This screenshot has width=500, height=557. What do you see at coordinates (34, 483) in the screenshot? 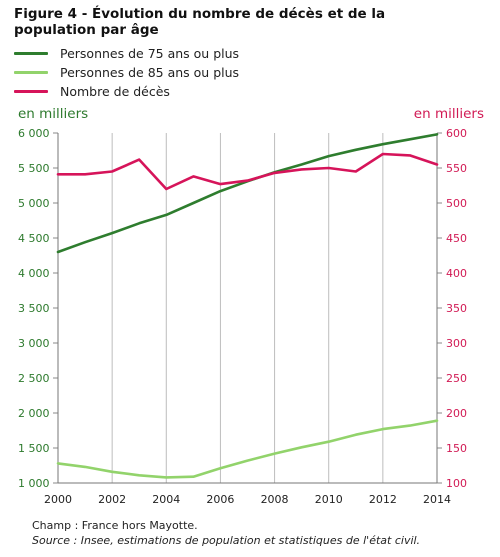
I see `y-left-tick-label-0: 1 000` at bounding box center [34, 483].